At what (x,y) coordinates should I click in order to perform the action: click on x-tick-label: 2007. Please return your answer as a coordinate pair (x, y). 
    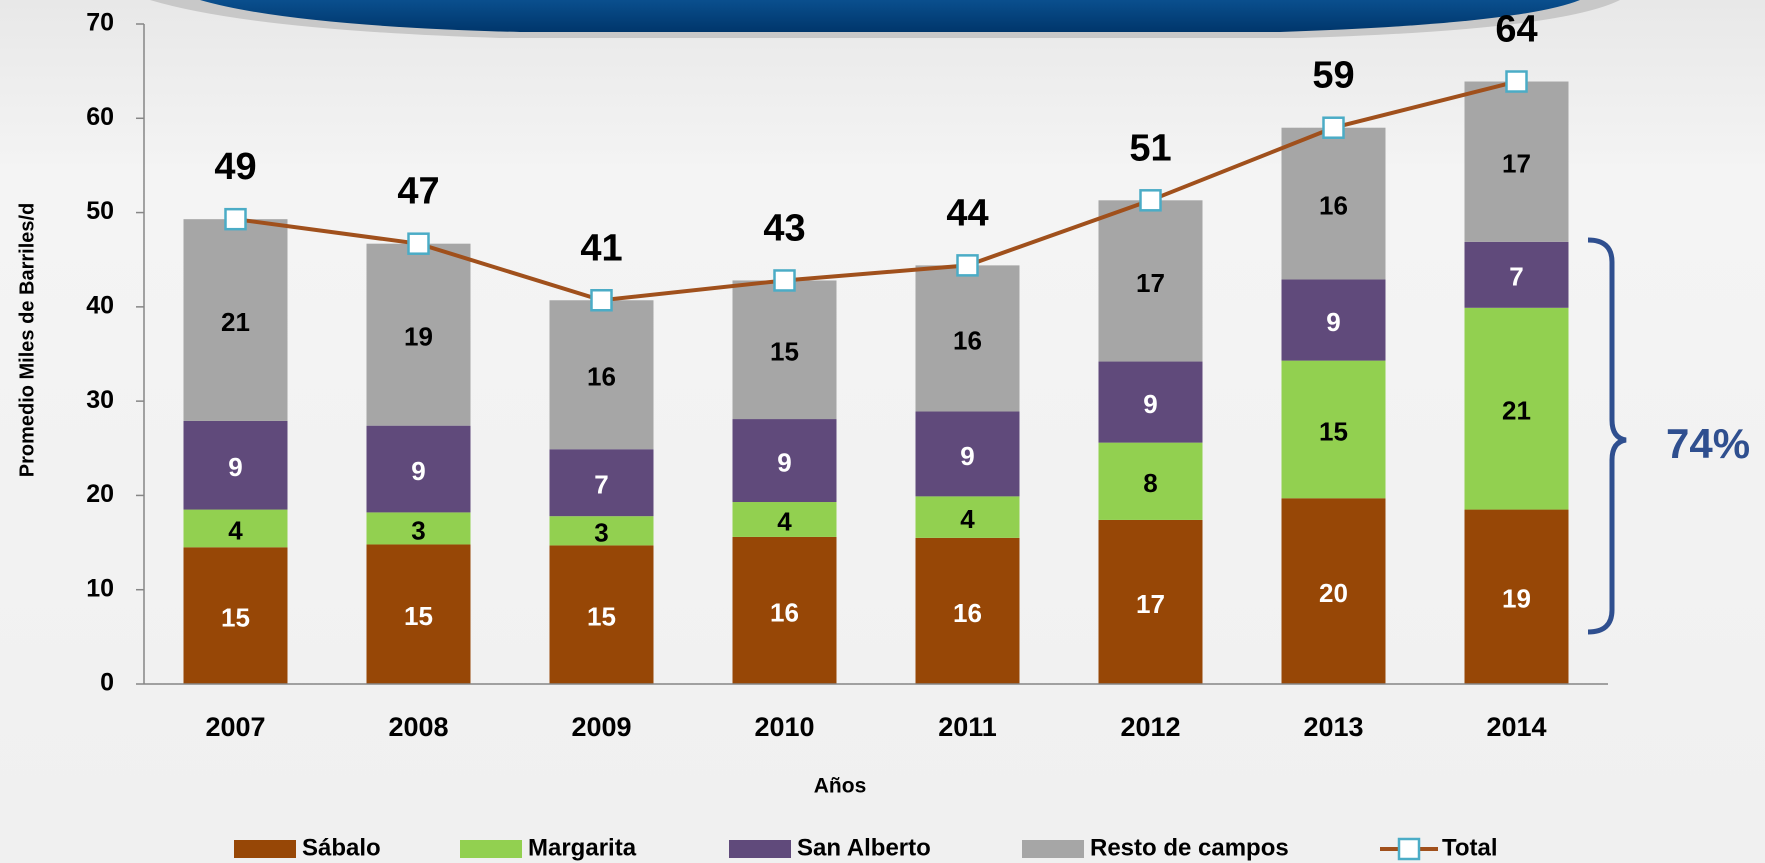
    Looking at the image, I should click on (235, 727).